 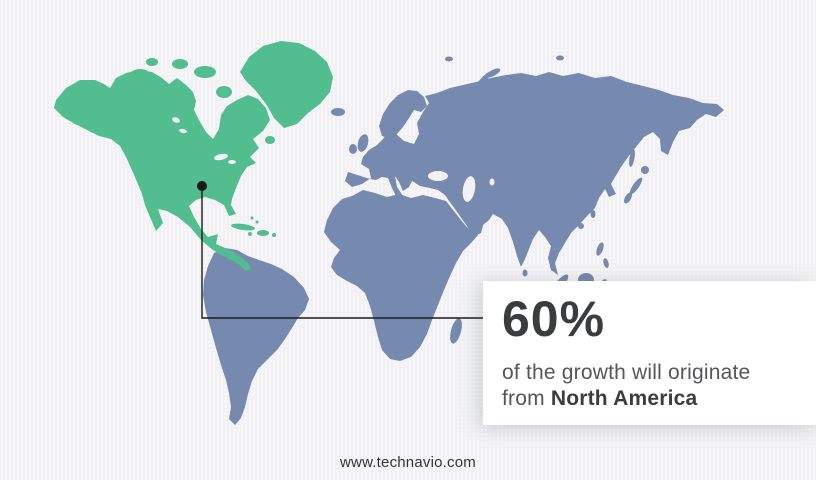 What do you see at coordinates (286, 84) in the screenshot?
I see `island-greenland` at bounding box center [286, 84].